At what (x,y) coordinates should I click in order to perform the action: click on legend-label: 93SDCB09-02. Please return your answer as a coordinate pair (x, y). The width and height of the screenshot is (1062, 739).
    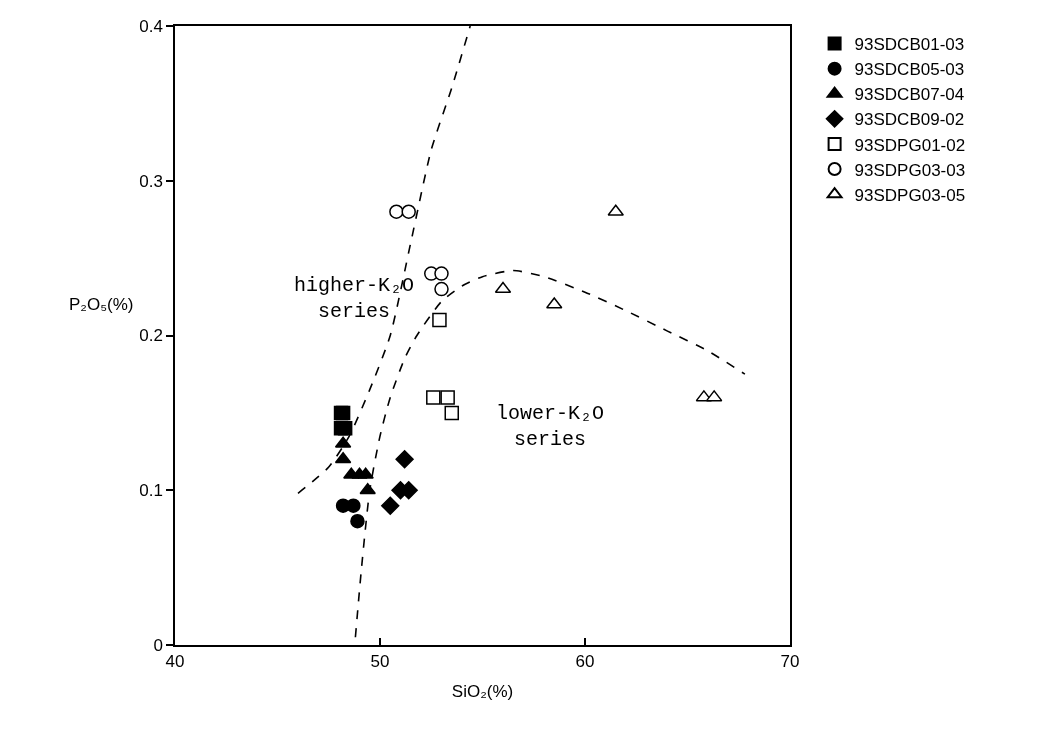
    Looking at the image, I should click on (909, 120).